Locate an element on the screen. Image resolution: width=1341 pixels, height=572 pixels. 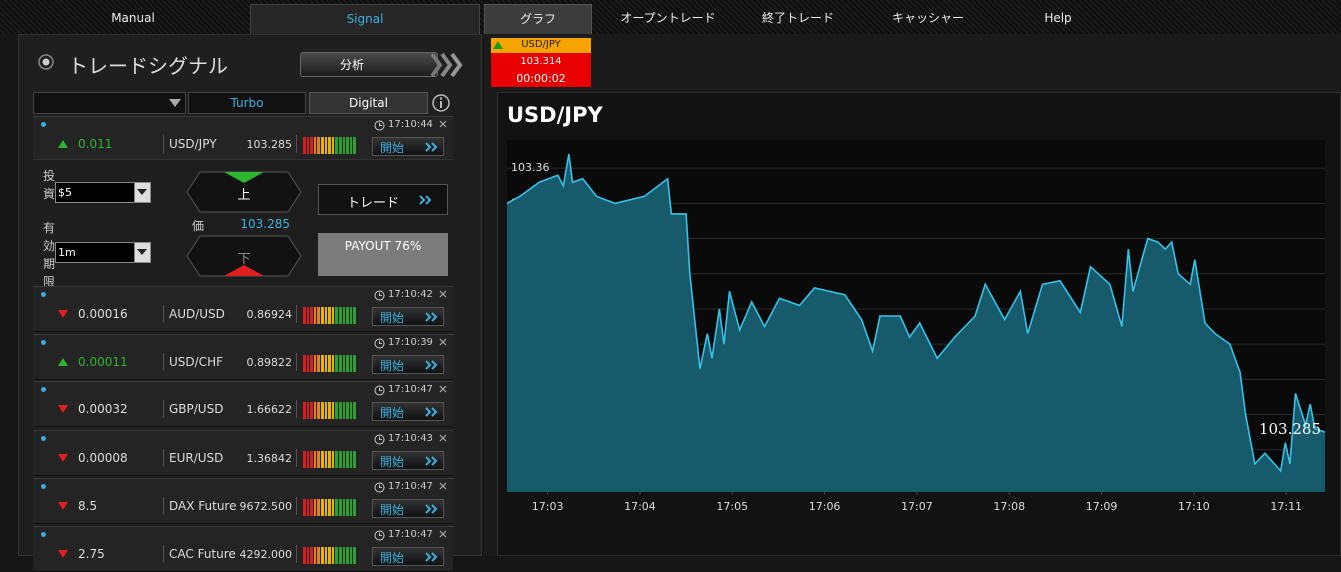
nav-tab: グラフ is located at coordinates (538, 19).